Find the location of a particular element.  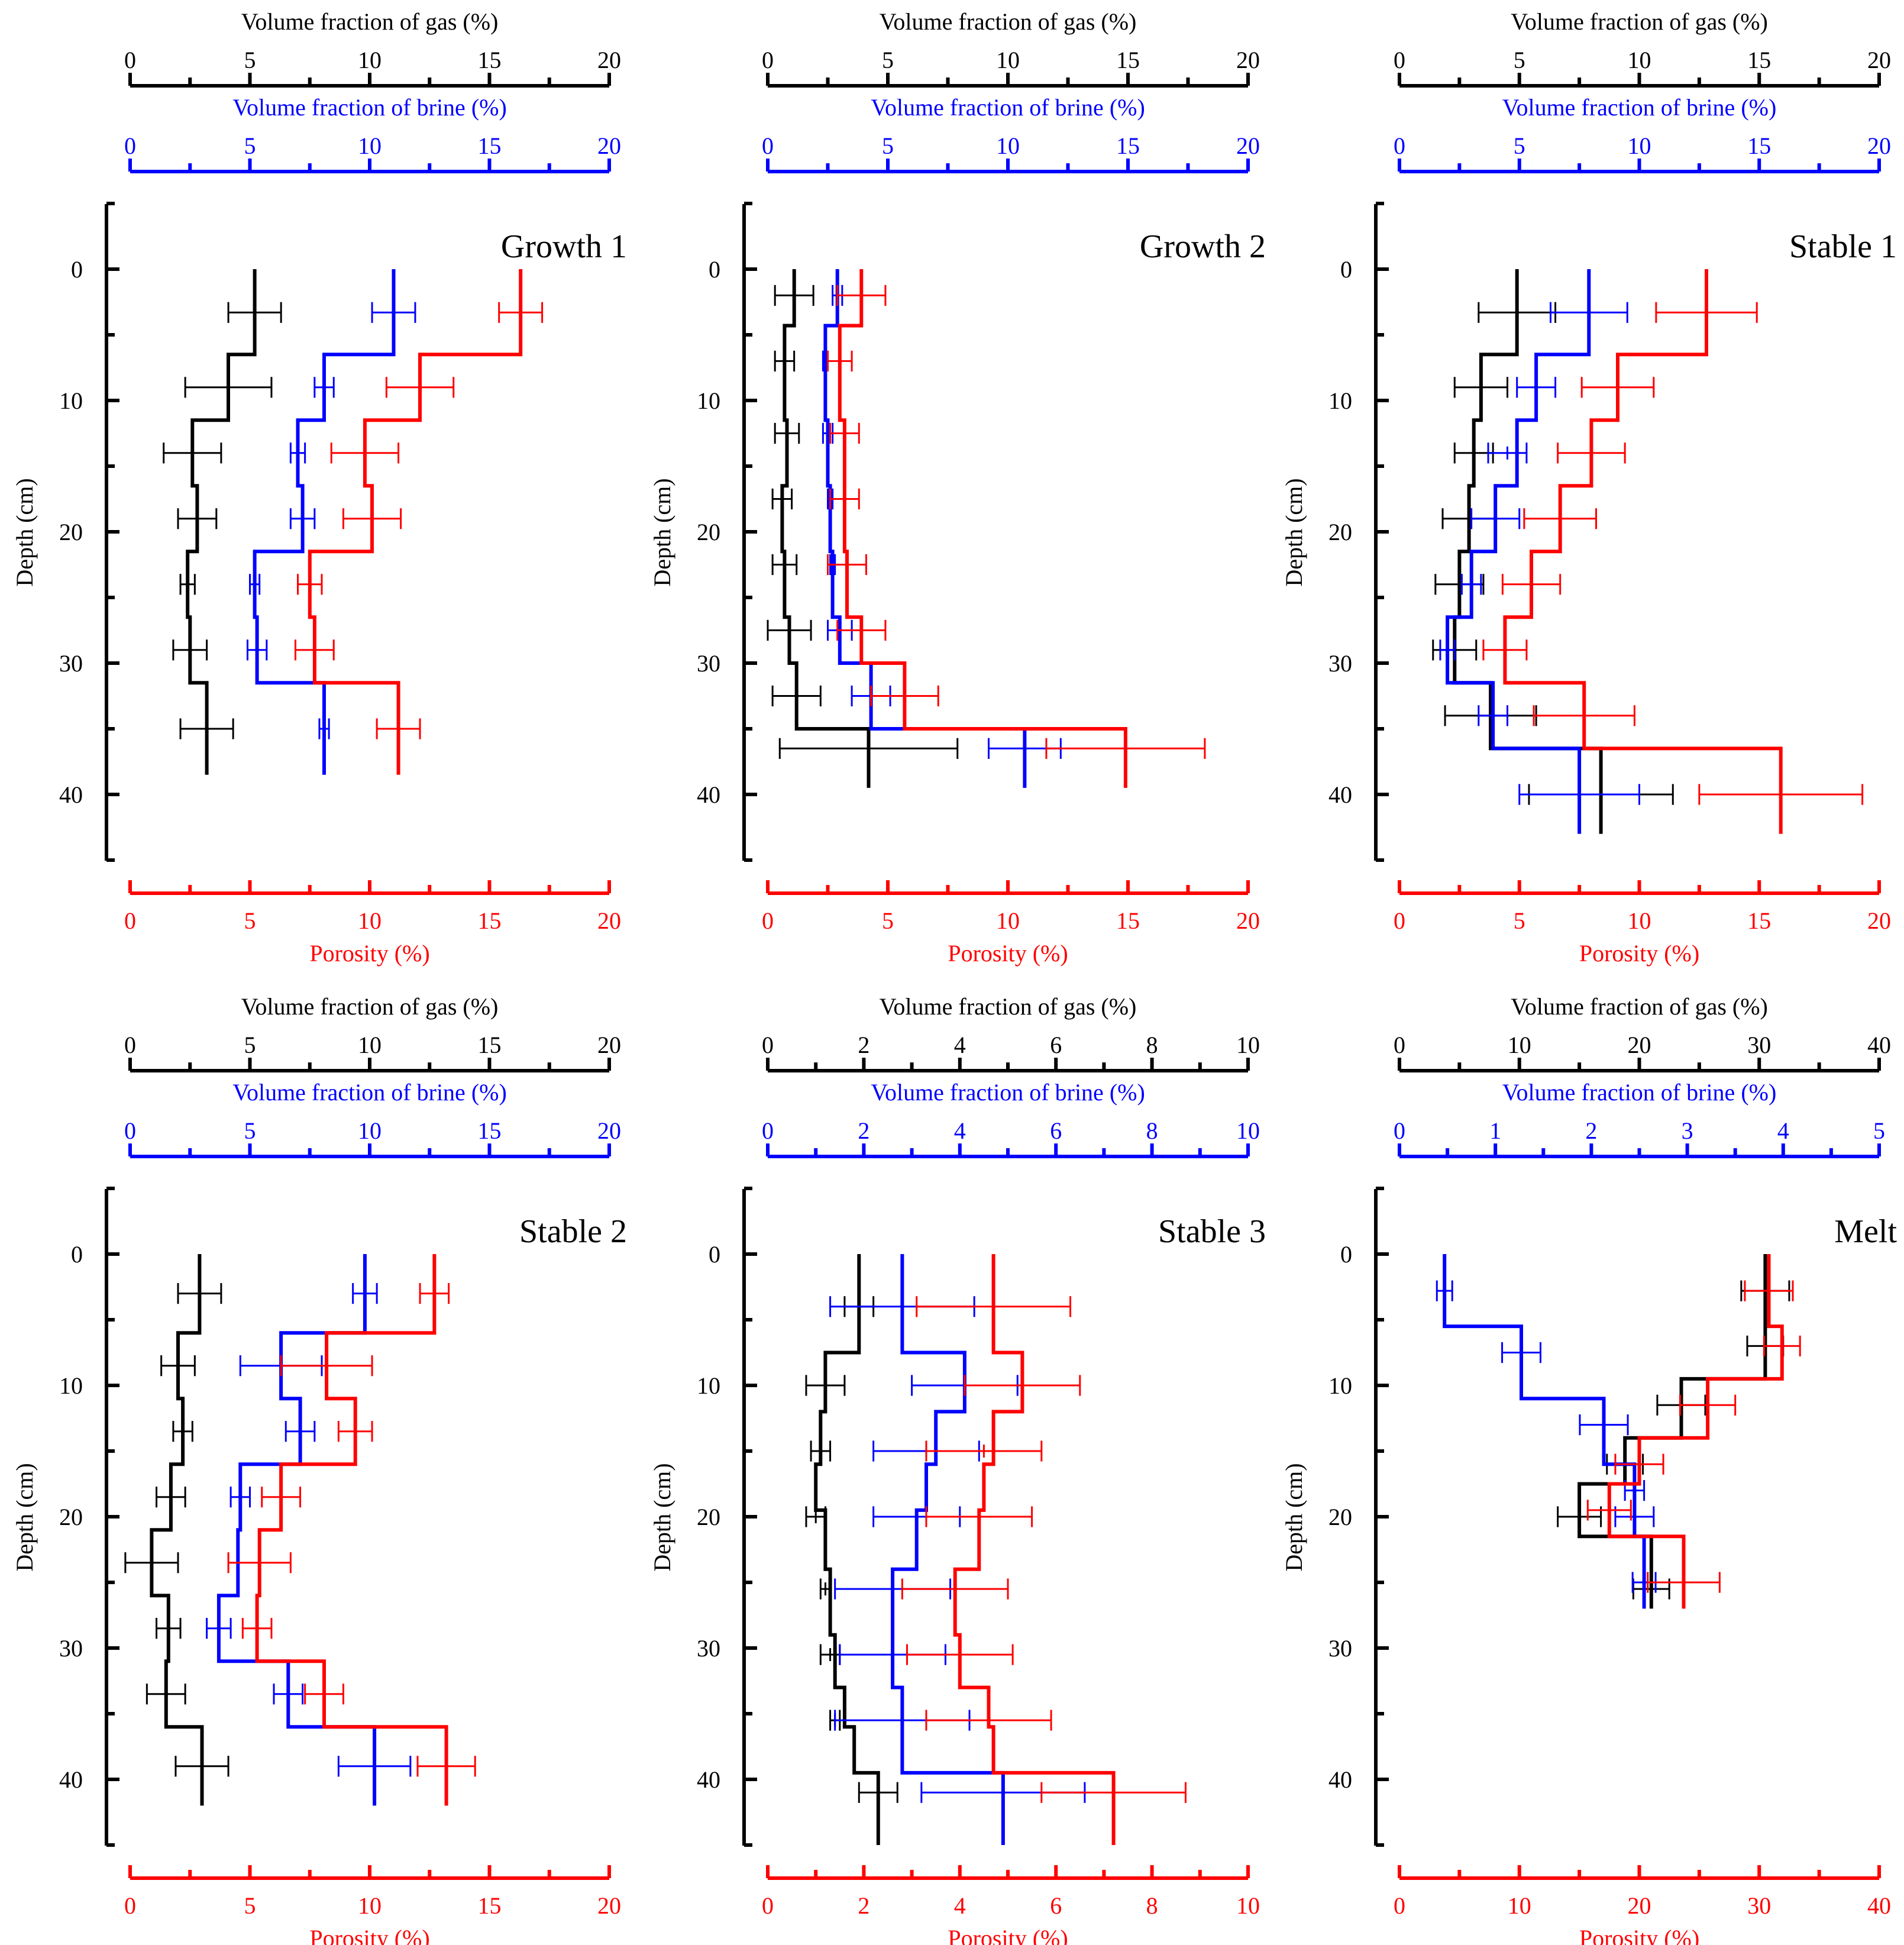

gas-tick-label: 6 is located at coordinates (1056, 1045).